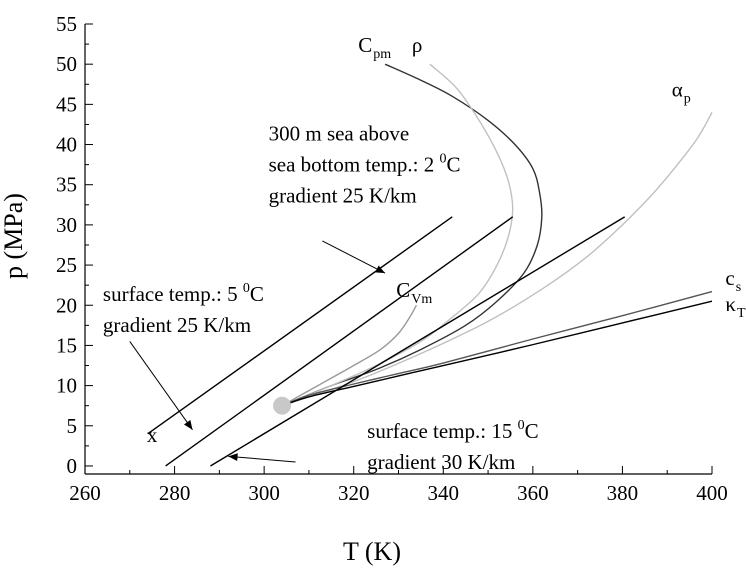  Describe the element at coordinates (452, 430) in the screenshot. I see `annotation-2-line: surface temp.: 15 0C` at that location.